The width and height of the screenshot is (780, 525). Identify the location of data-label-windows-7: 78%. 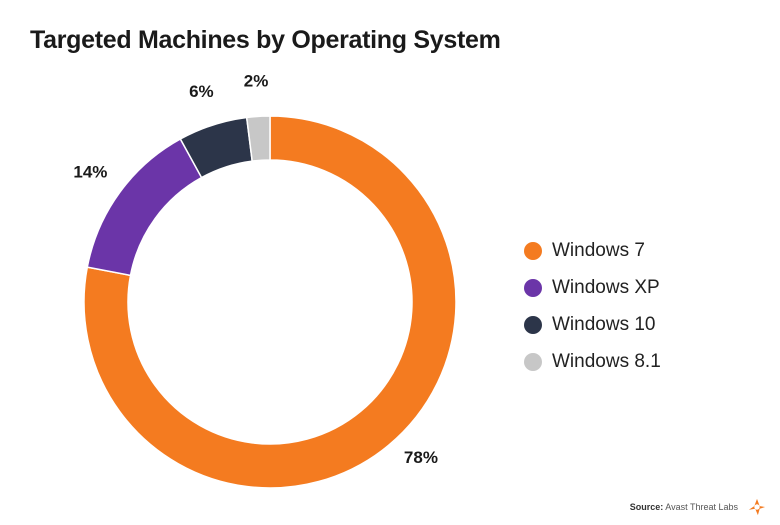
(421, 457).